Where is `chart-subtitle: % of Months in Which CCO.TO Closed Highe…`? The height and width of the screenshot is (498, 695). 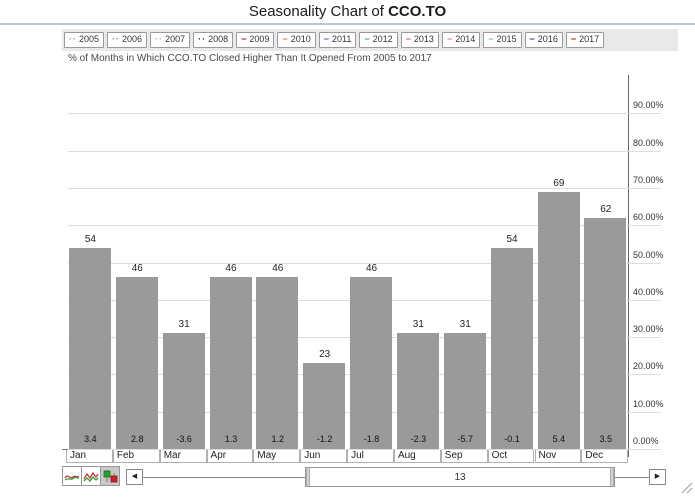
chart-subtitle: % of Months in Which CCO.TO Closed Highe… is located at coordinates (250, 58).